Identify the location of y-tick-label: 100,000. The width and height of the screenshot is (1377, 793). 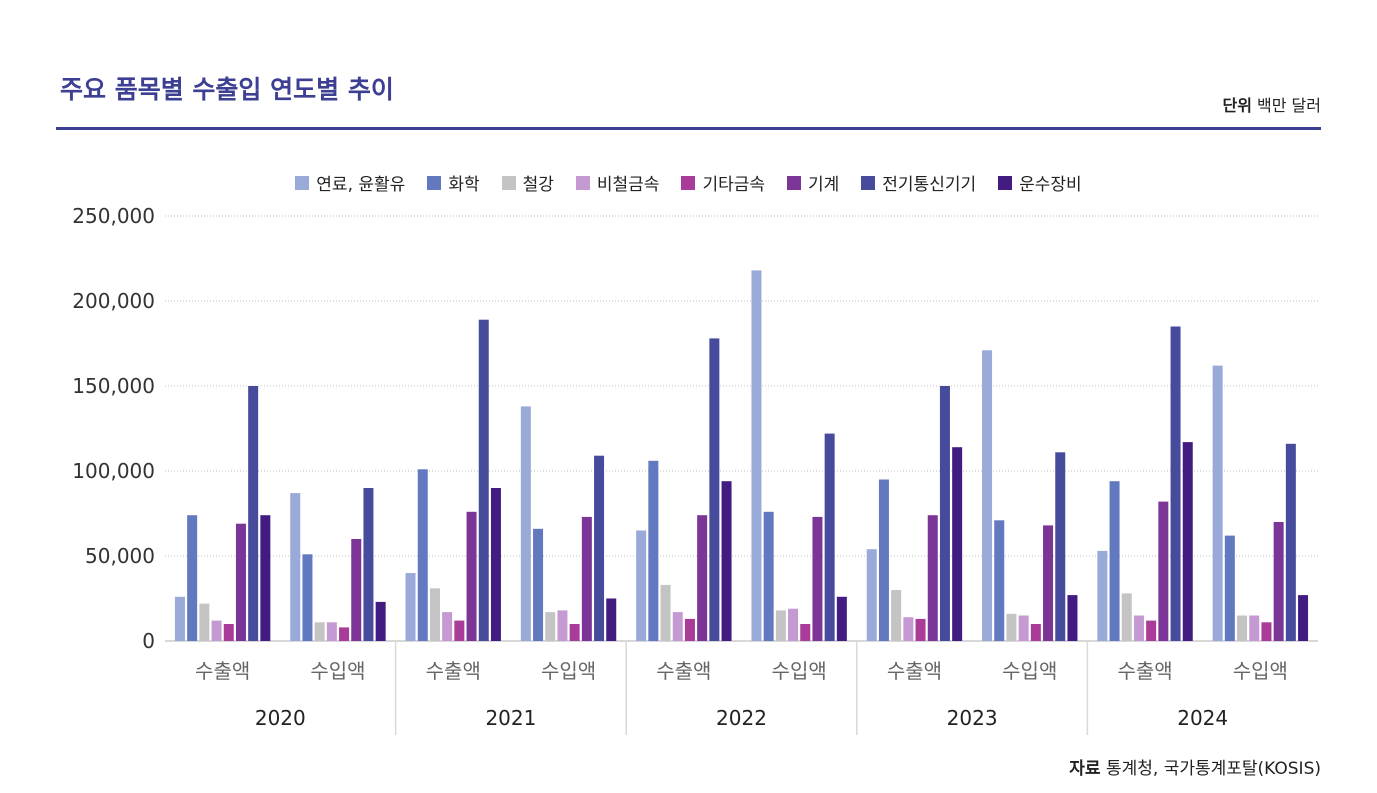
(113, 471).